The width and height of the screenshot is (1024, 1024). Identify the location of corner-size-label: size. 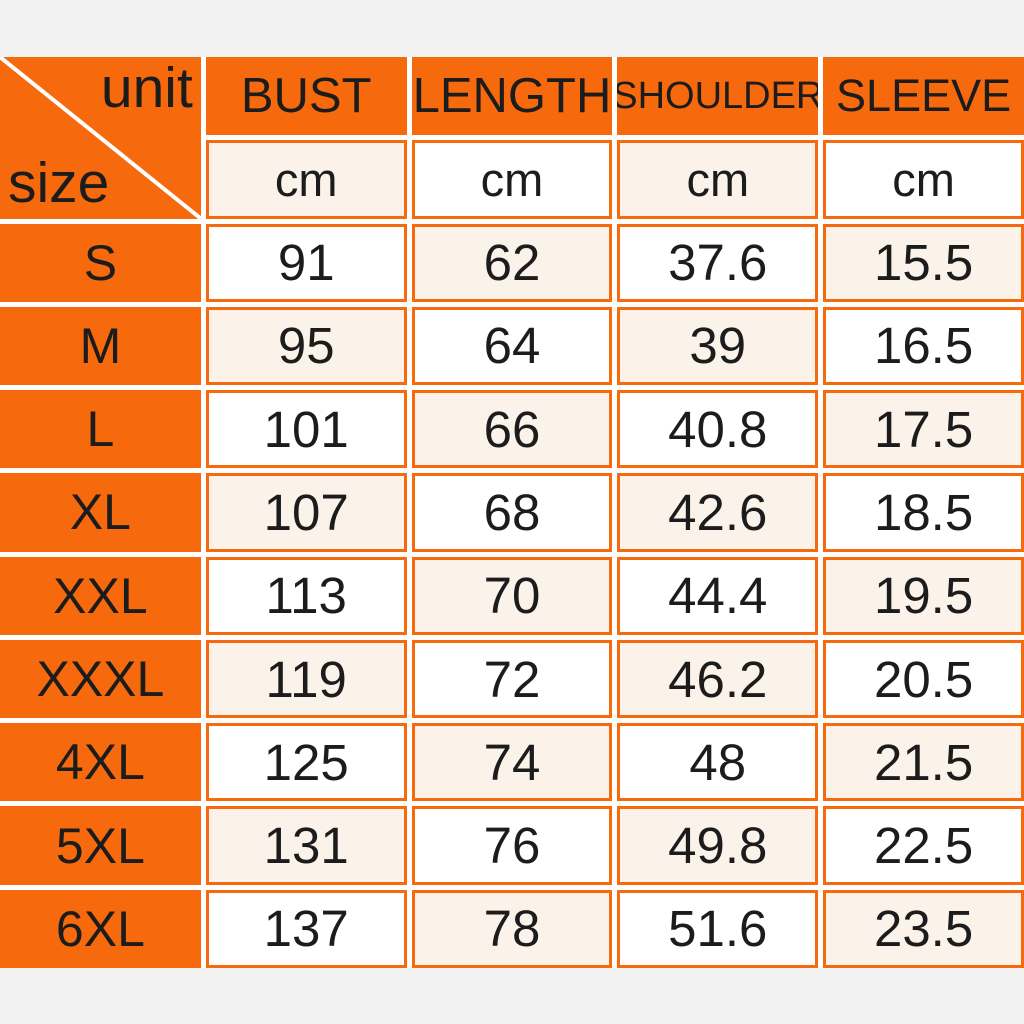
(59, 182).